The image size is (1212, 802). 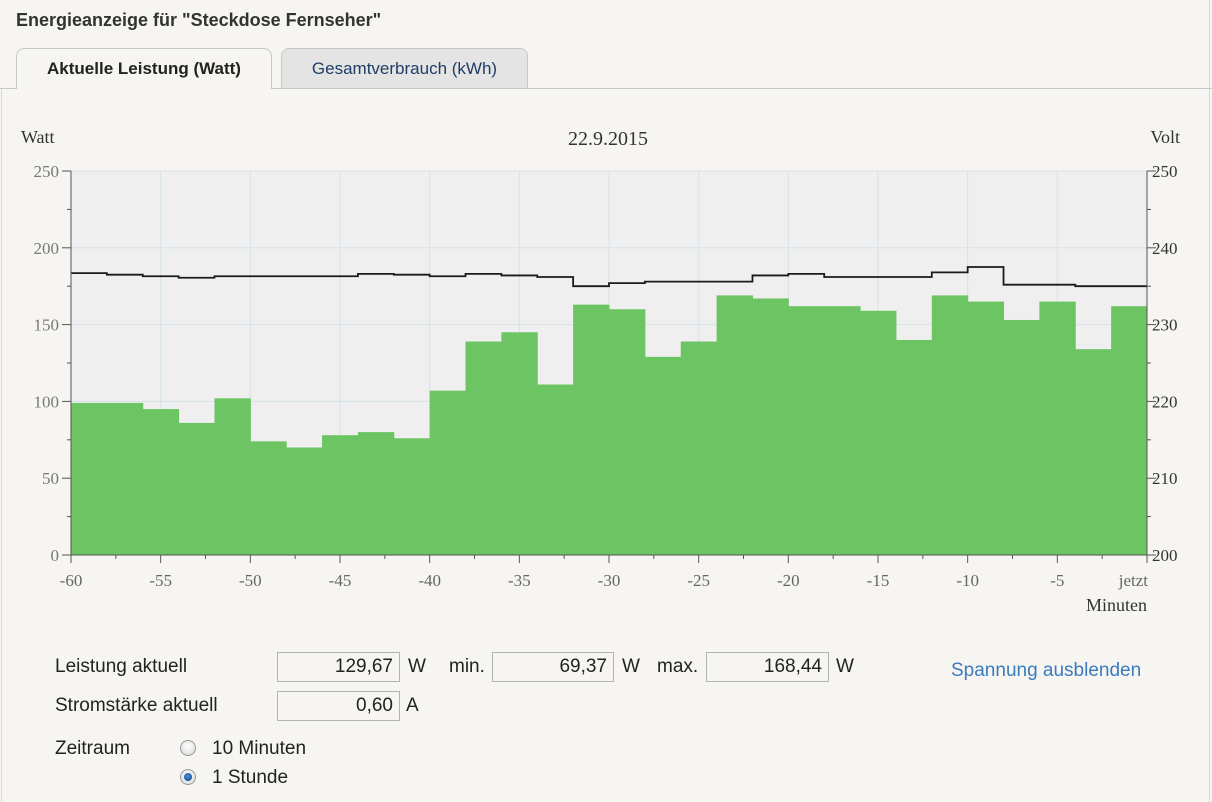 What do you see at coordinates (160, 580) in the screenshot?
I see `x-tick-label: -55` at bounding box center [160, 580].